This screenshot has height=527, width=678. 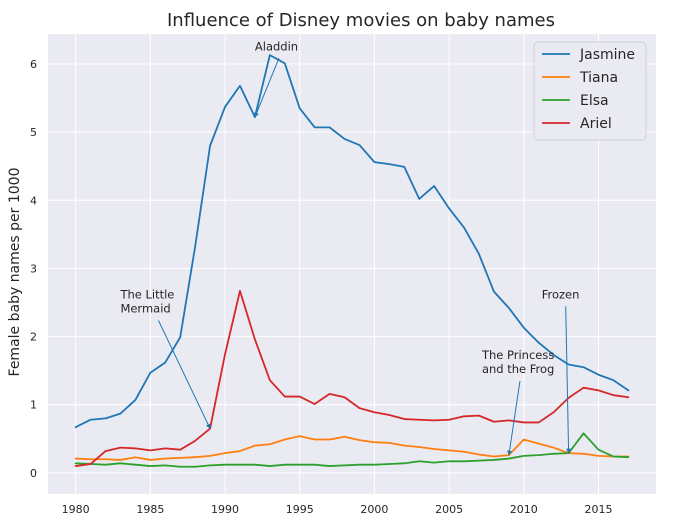 I want to click on annotation-label-line: Frozen, so click(x=561, y=294).